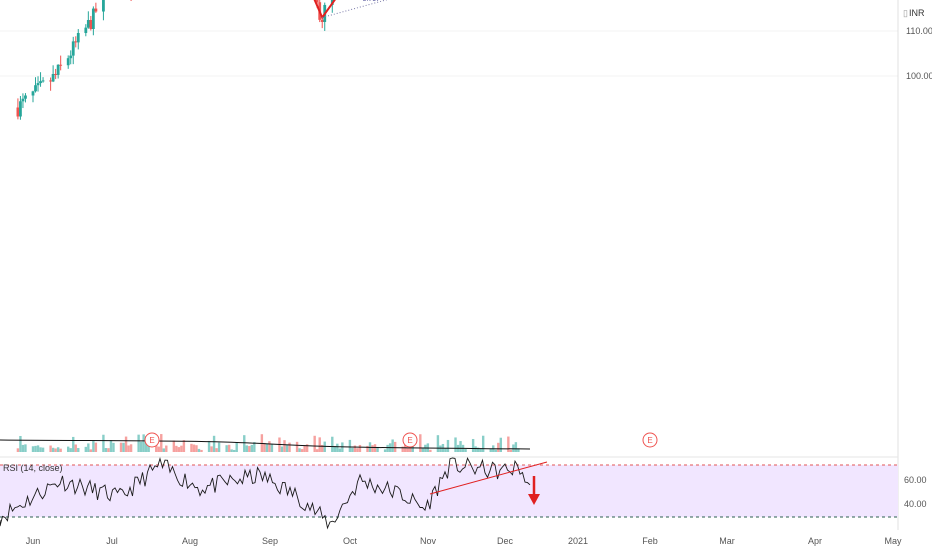 The height and width of the screenshot is (555, 932). I want to click on x-tick-label: Oct, so click(350, 541).